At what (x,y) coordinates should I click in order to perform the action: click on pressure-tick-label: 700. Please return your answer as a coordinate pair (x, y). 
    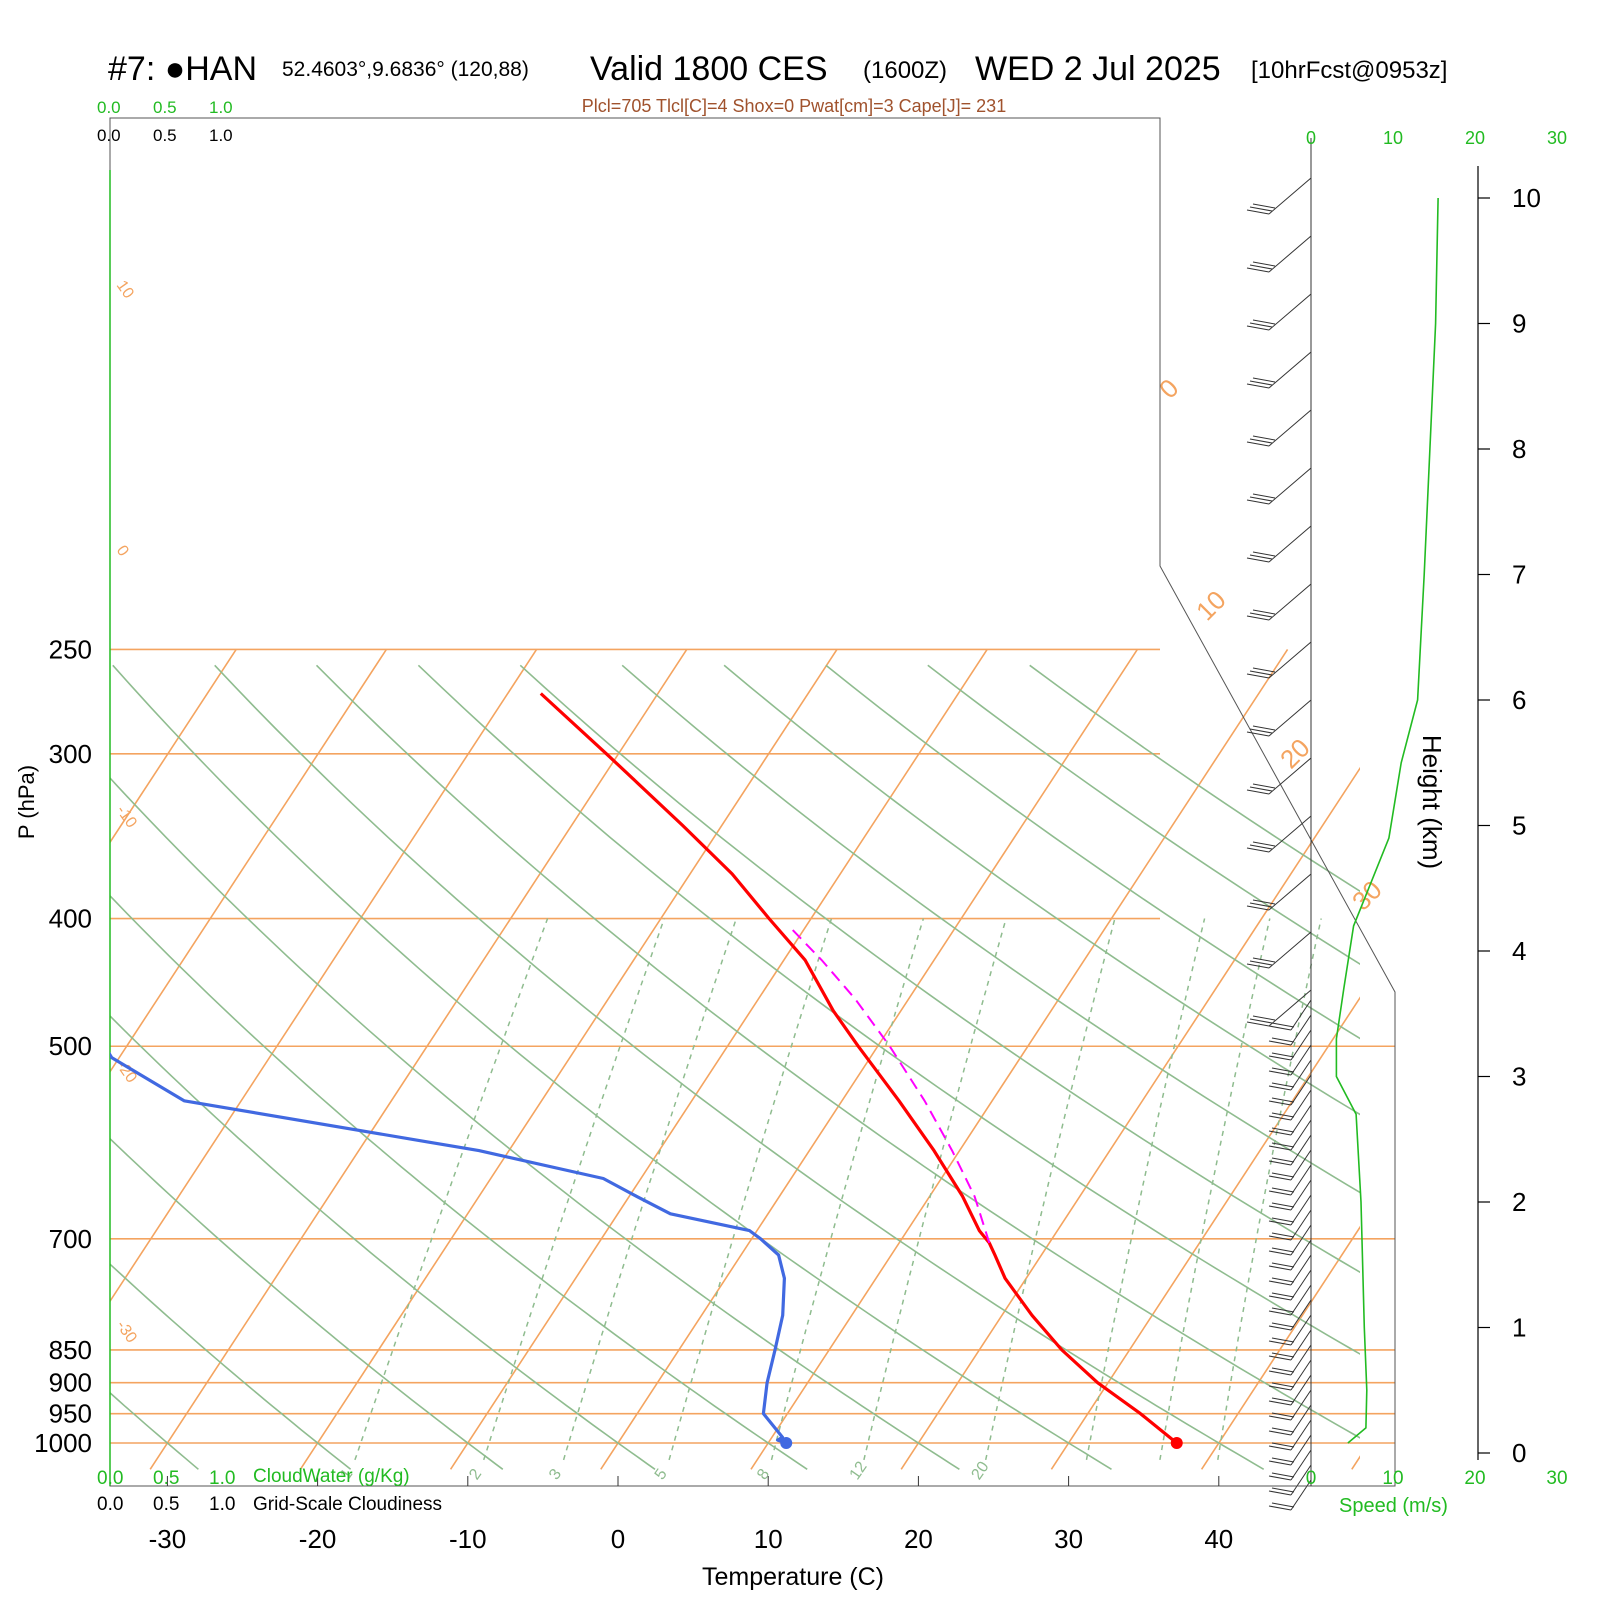
    Looking at the image, I should click on (70, 1239).